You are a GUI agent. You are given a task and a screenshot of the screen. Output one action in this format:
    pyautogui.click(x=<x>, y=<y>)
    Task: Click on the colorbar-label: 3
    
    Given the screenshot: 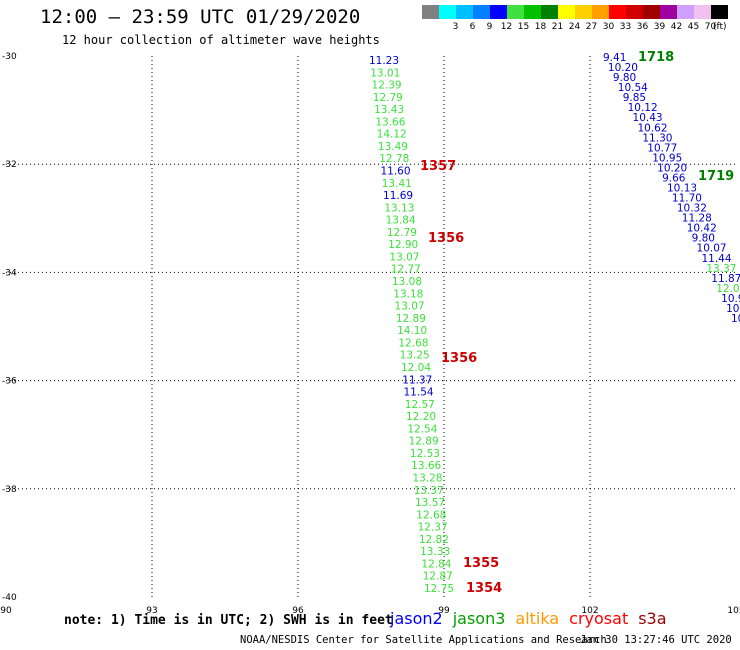 What is the action you would take?
    pyautogui.click(x=455, y=27)
    